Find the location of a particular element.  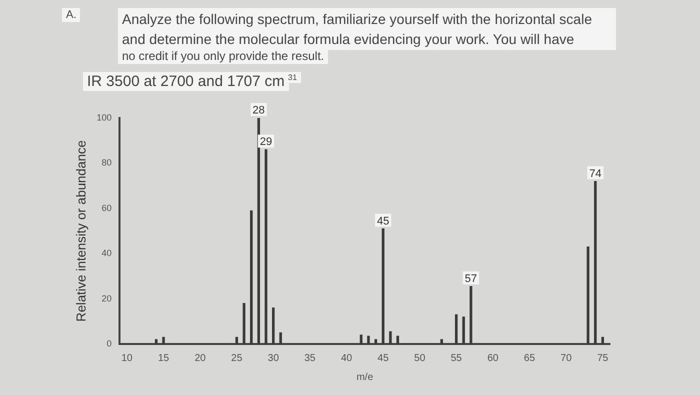

y-axis-title: Relative intensity or abundance is located at coordinates (80, 231).